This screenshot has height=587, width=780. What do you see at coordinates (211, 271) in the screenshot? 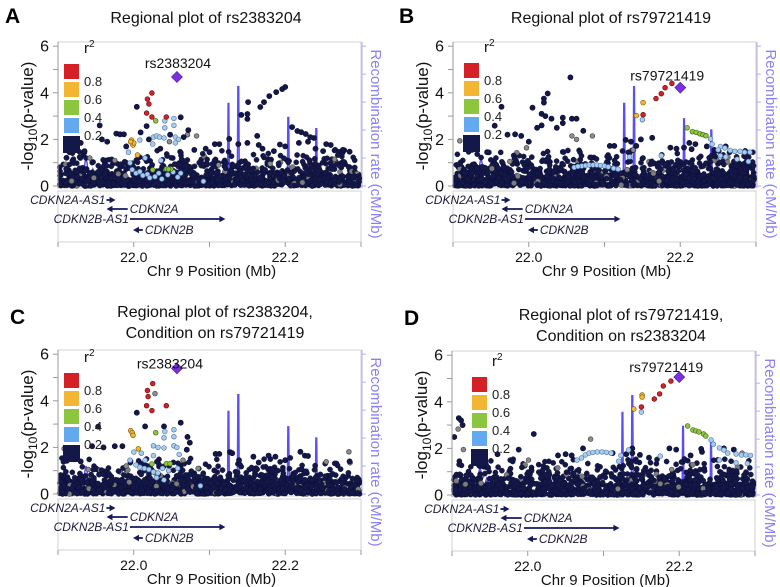
I see `x-axis-label: Chr 9 Position (Mb)` at bounding box center [211, 271].